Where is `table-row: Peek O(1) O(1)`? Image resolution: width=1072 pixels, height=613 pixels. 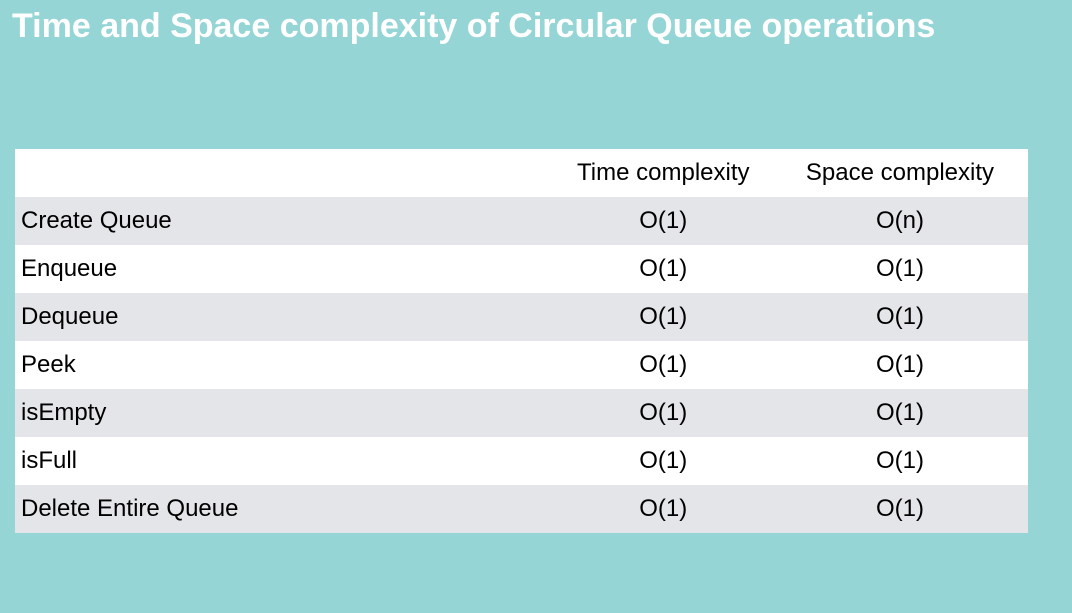 table-row: Peek O(1) O(1) is located at coordinates (521, 365).